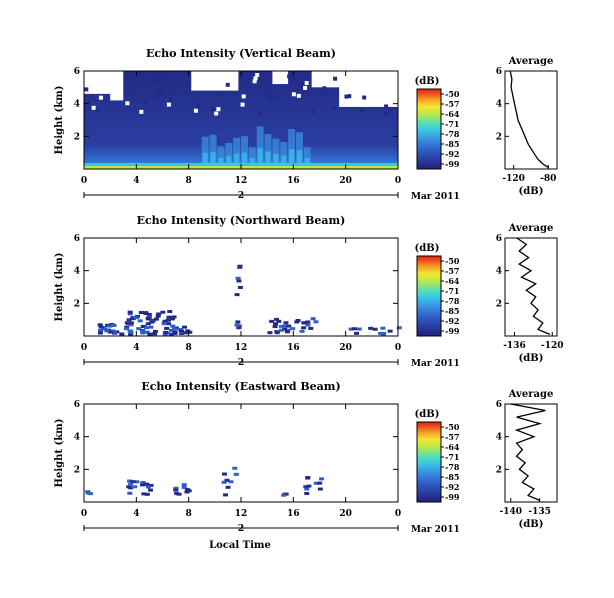 The image size is (614, 598). I want to click on x-tick-label: 20, so click(345, 514).